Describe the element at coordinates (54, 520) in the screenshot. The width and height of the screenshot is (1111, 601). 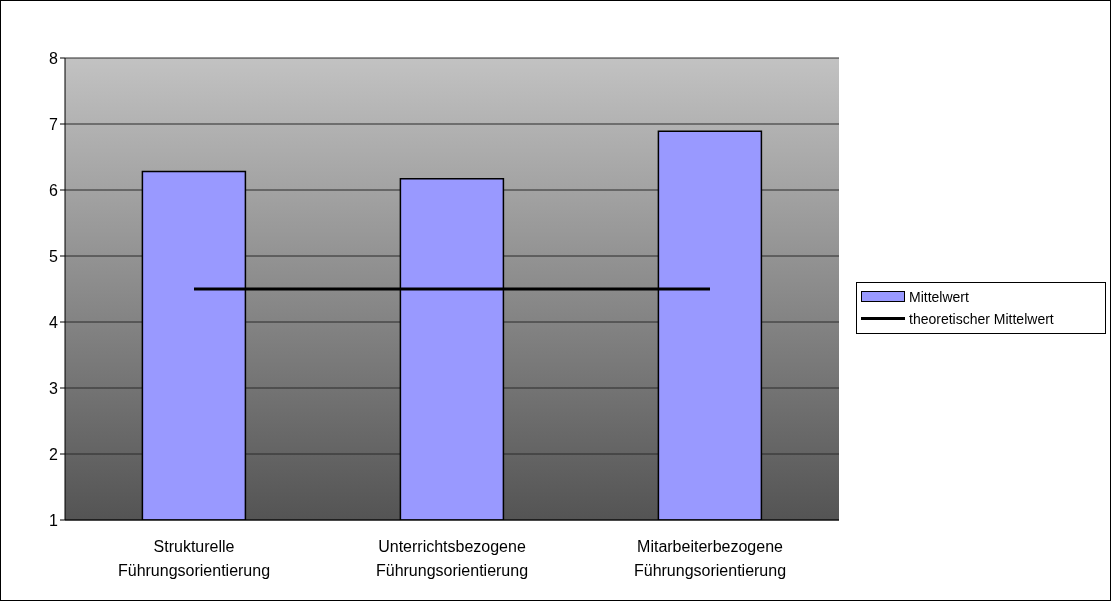
I see `y-tick-label: 1` at that location.